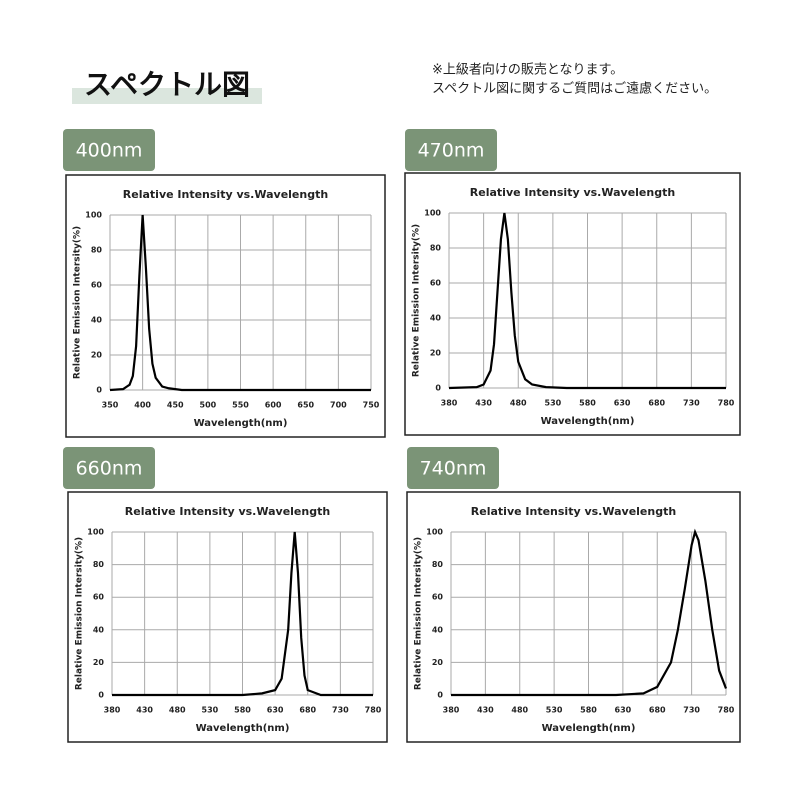 This screenshot has width=800, height=804. Describe the element at coordinates (527, 70) in the screenshot. I see `note: ※上級者向けの販売となります。` at that location.